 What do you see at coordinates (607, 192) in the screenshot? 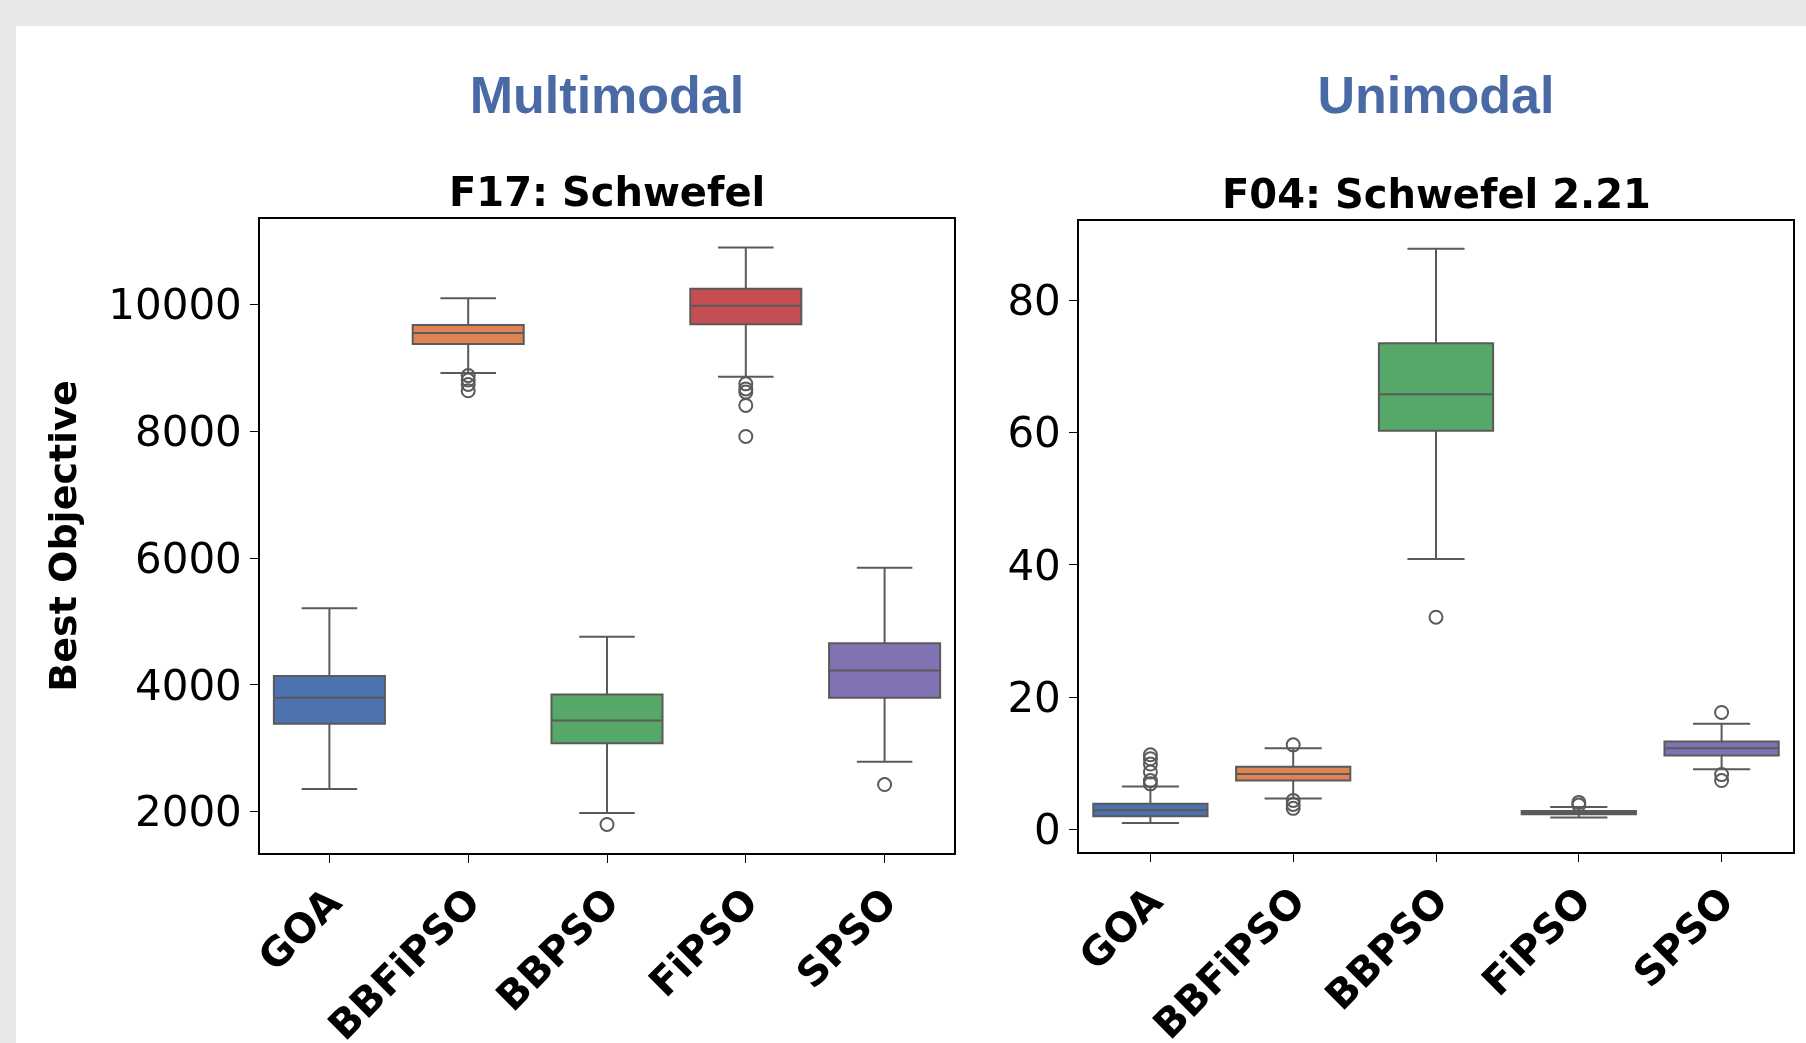
I see `chart-subtitle: F17: Schwefel` at bounding box center [607, 192].